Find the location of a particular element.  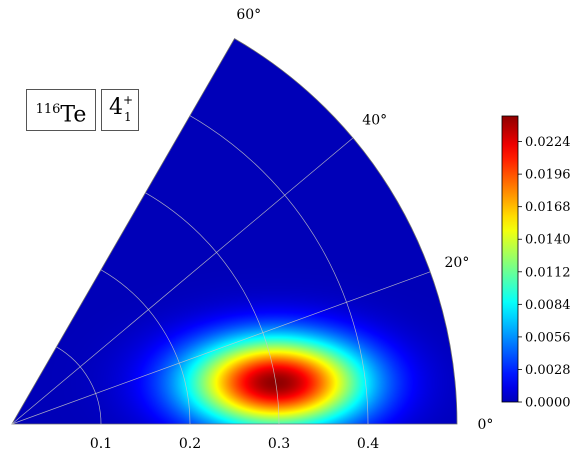

radial-tick-label-2: 0.3 is located at coordinates (279, 444).